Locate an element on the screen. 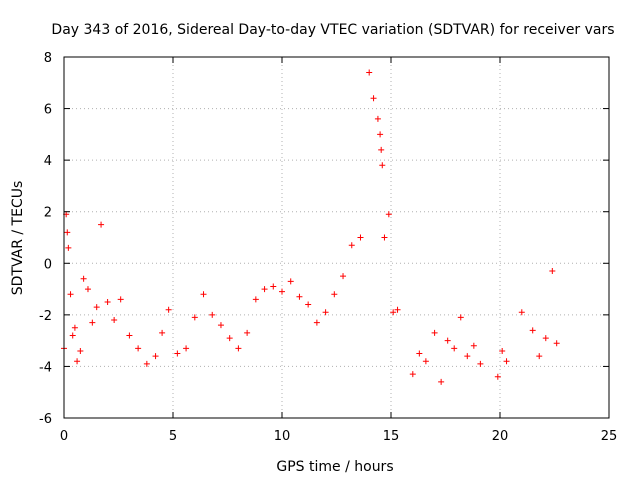 The width and height of the screenshot is (640, 480). y-tick-label: -2 is located at coordinates (45, 316).